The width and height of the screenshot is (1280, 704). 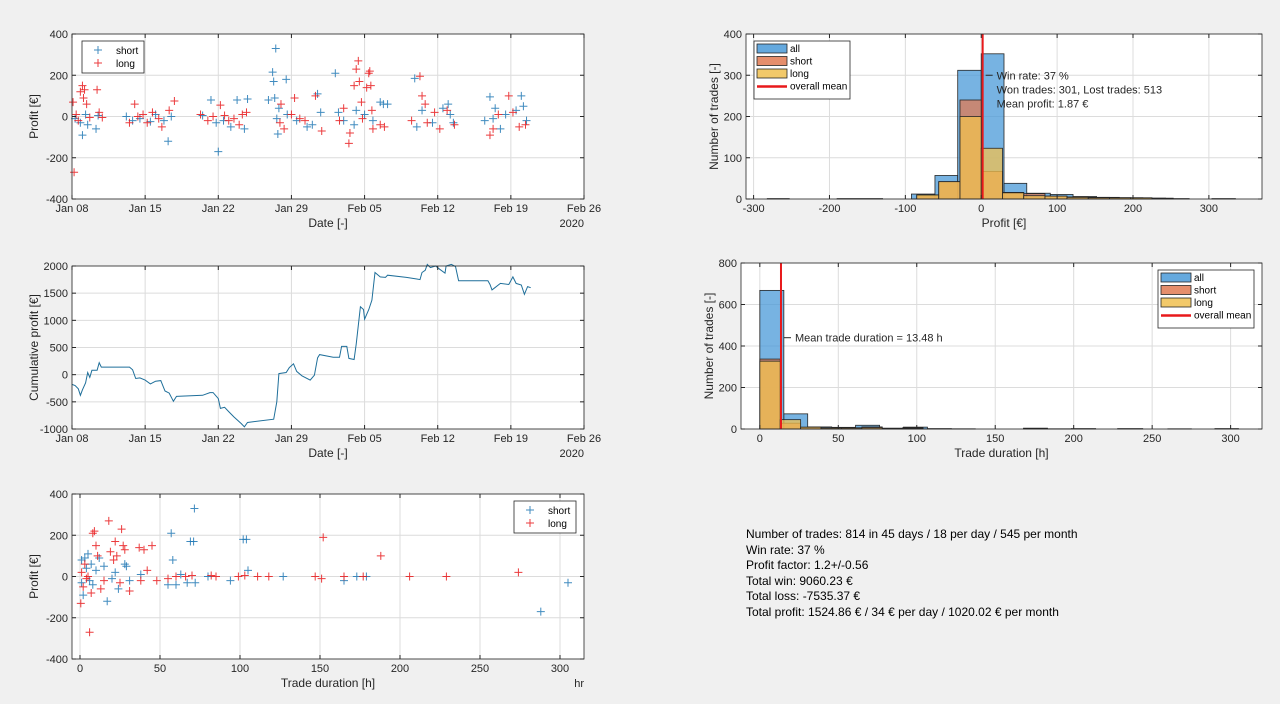 What do you see at coordinates (59, 495) in the screenshot?
I see `y-tick-label: 400` at bounding box center [59, 495].